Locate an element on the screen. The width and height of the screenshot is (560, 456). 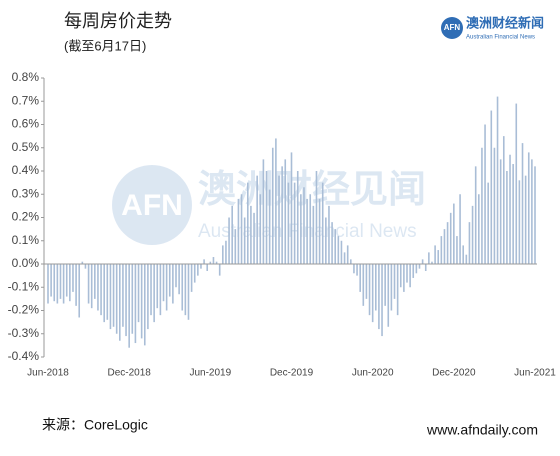
logo-circle is located at coordinates (452, 28).